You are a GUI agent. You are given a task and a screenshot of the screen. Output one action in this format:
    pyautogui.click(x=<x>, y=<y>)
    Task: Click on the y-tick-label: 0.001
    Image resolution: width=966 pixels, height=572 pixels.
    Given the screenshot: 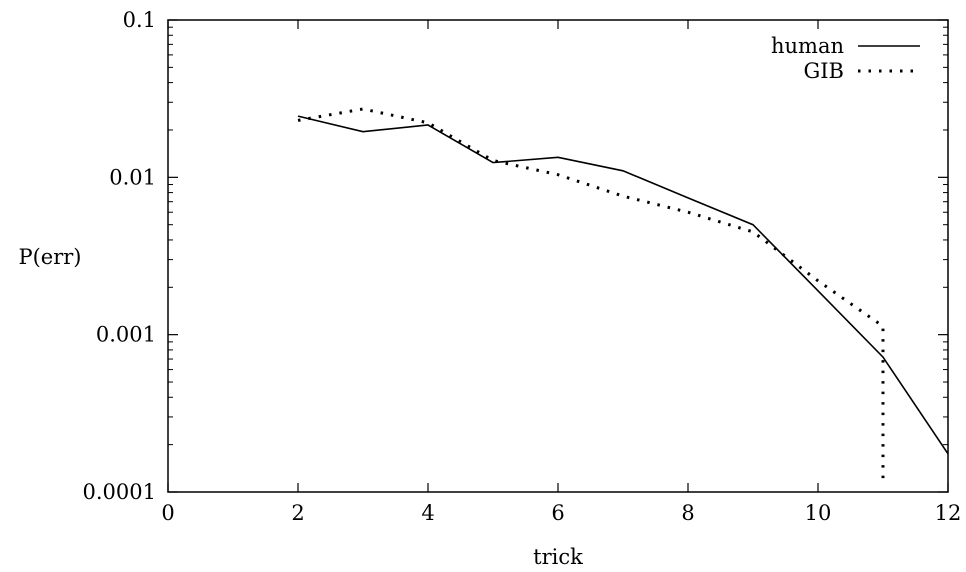 What is the action you would take?
    pyautogui.click(x=126, y=335)
    